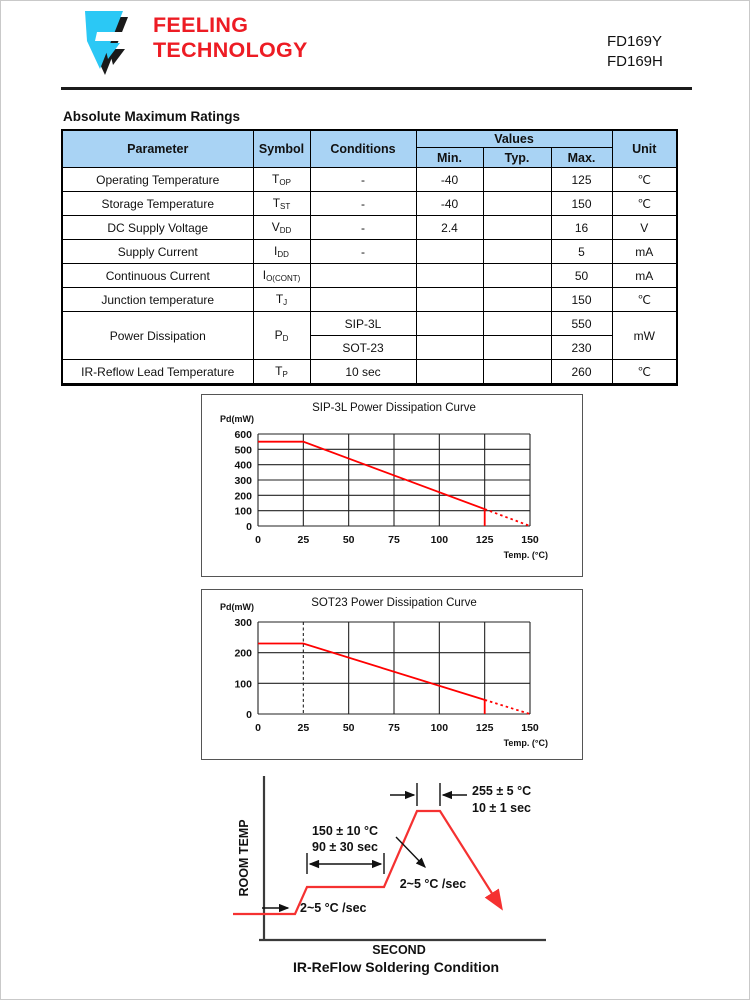 Image resolution: width=750 pixels, height=1000 pixels. What do you see at coordinates (581, 157) in the screenshot?
I see `header-max: Max.` at bounding box center [581, 157].